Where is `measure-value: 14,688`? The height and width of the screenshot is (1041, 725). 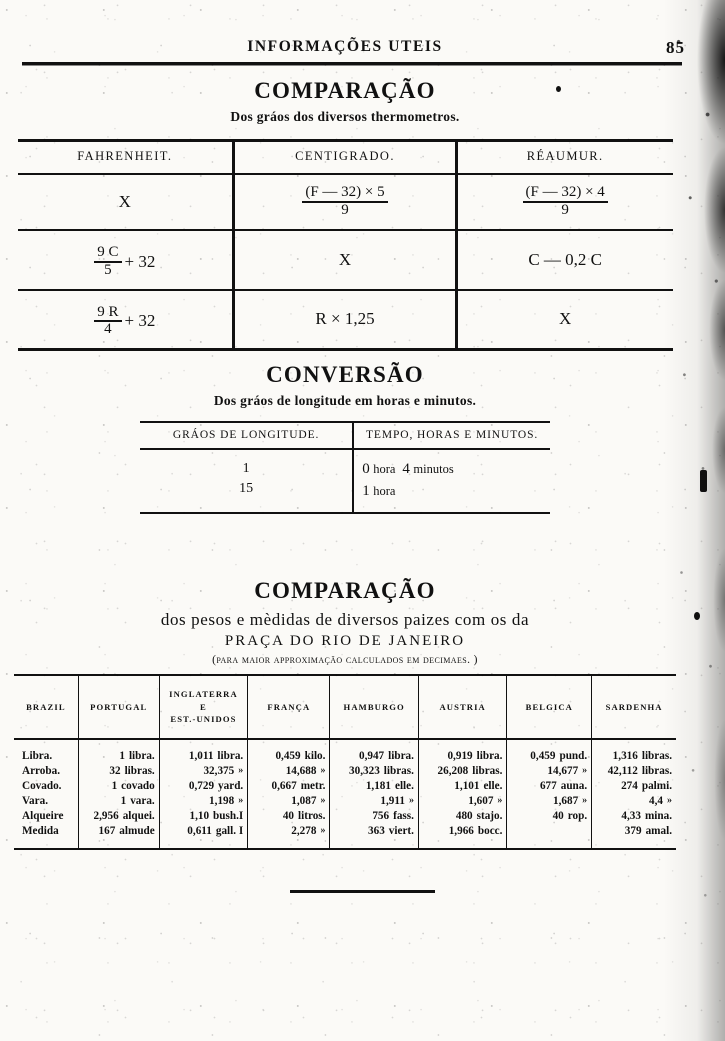 measure-value: 14,688 is located at coordinates (301, 771).